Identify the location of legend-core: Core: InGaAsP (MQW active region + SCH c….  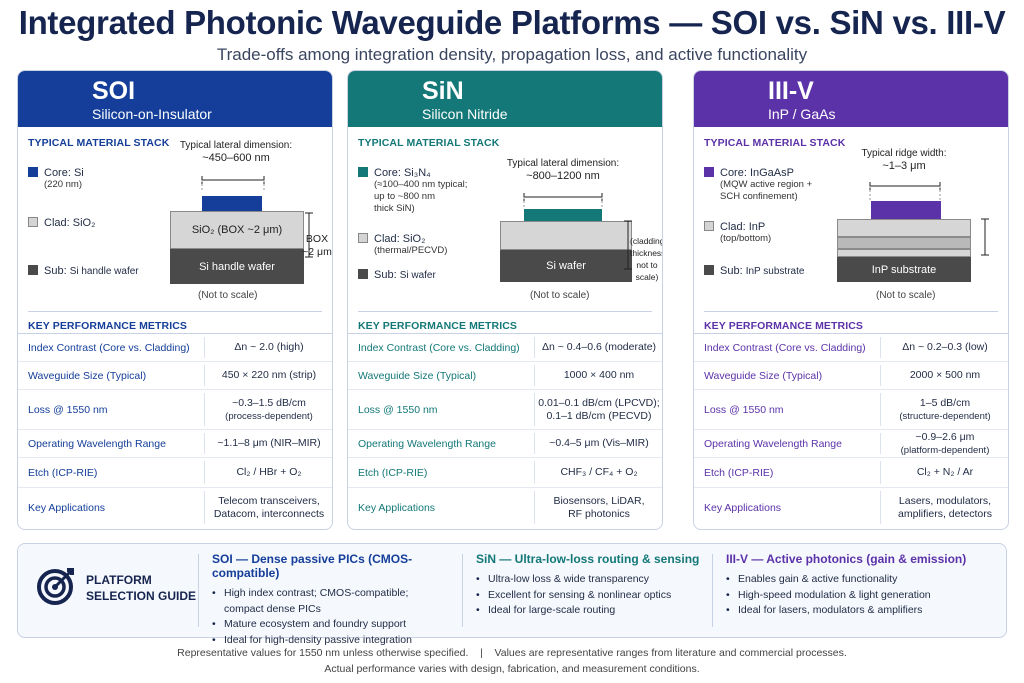
(758, 185).